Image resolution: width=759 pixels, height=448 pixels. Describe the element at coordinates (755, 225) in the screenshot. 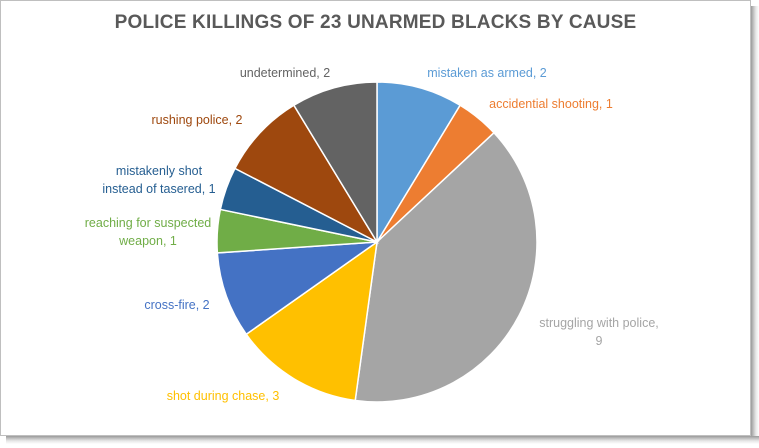

I see `frame-shadow-right` at that location.